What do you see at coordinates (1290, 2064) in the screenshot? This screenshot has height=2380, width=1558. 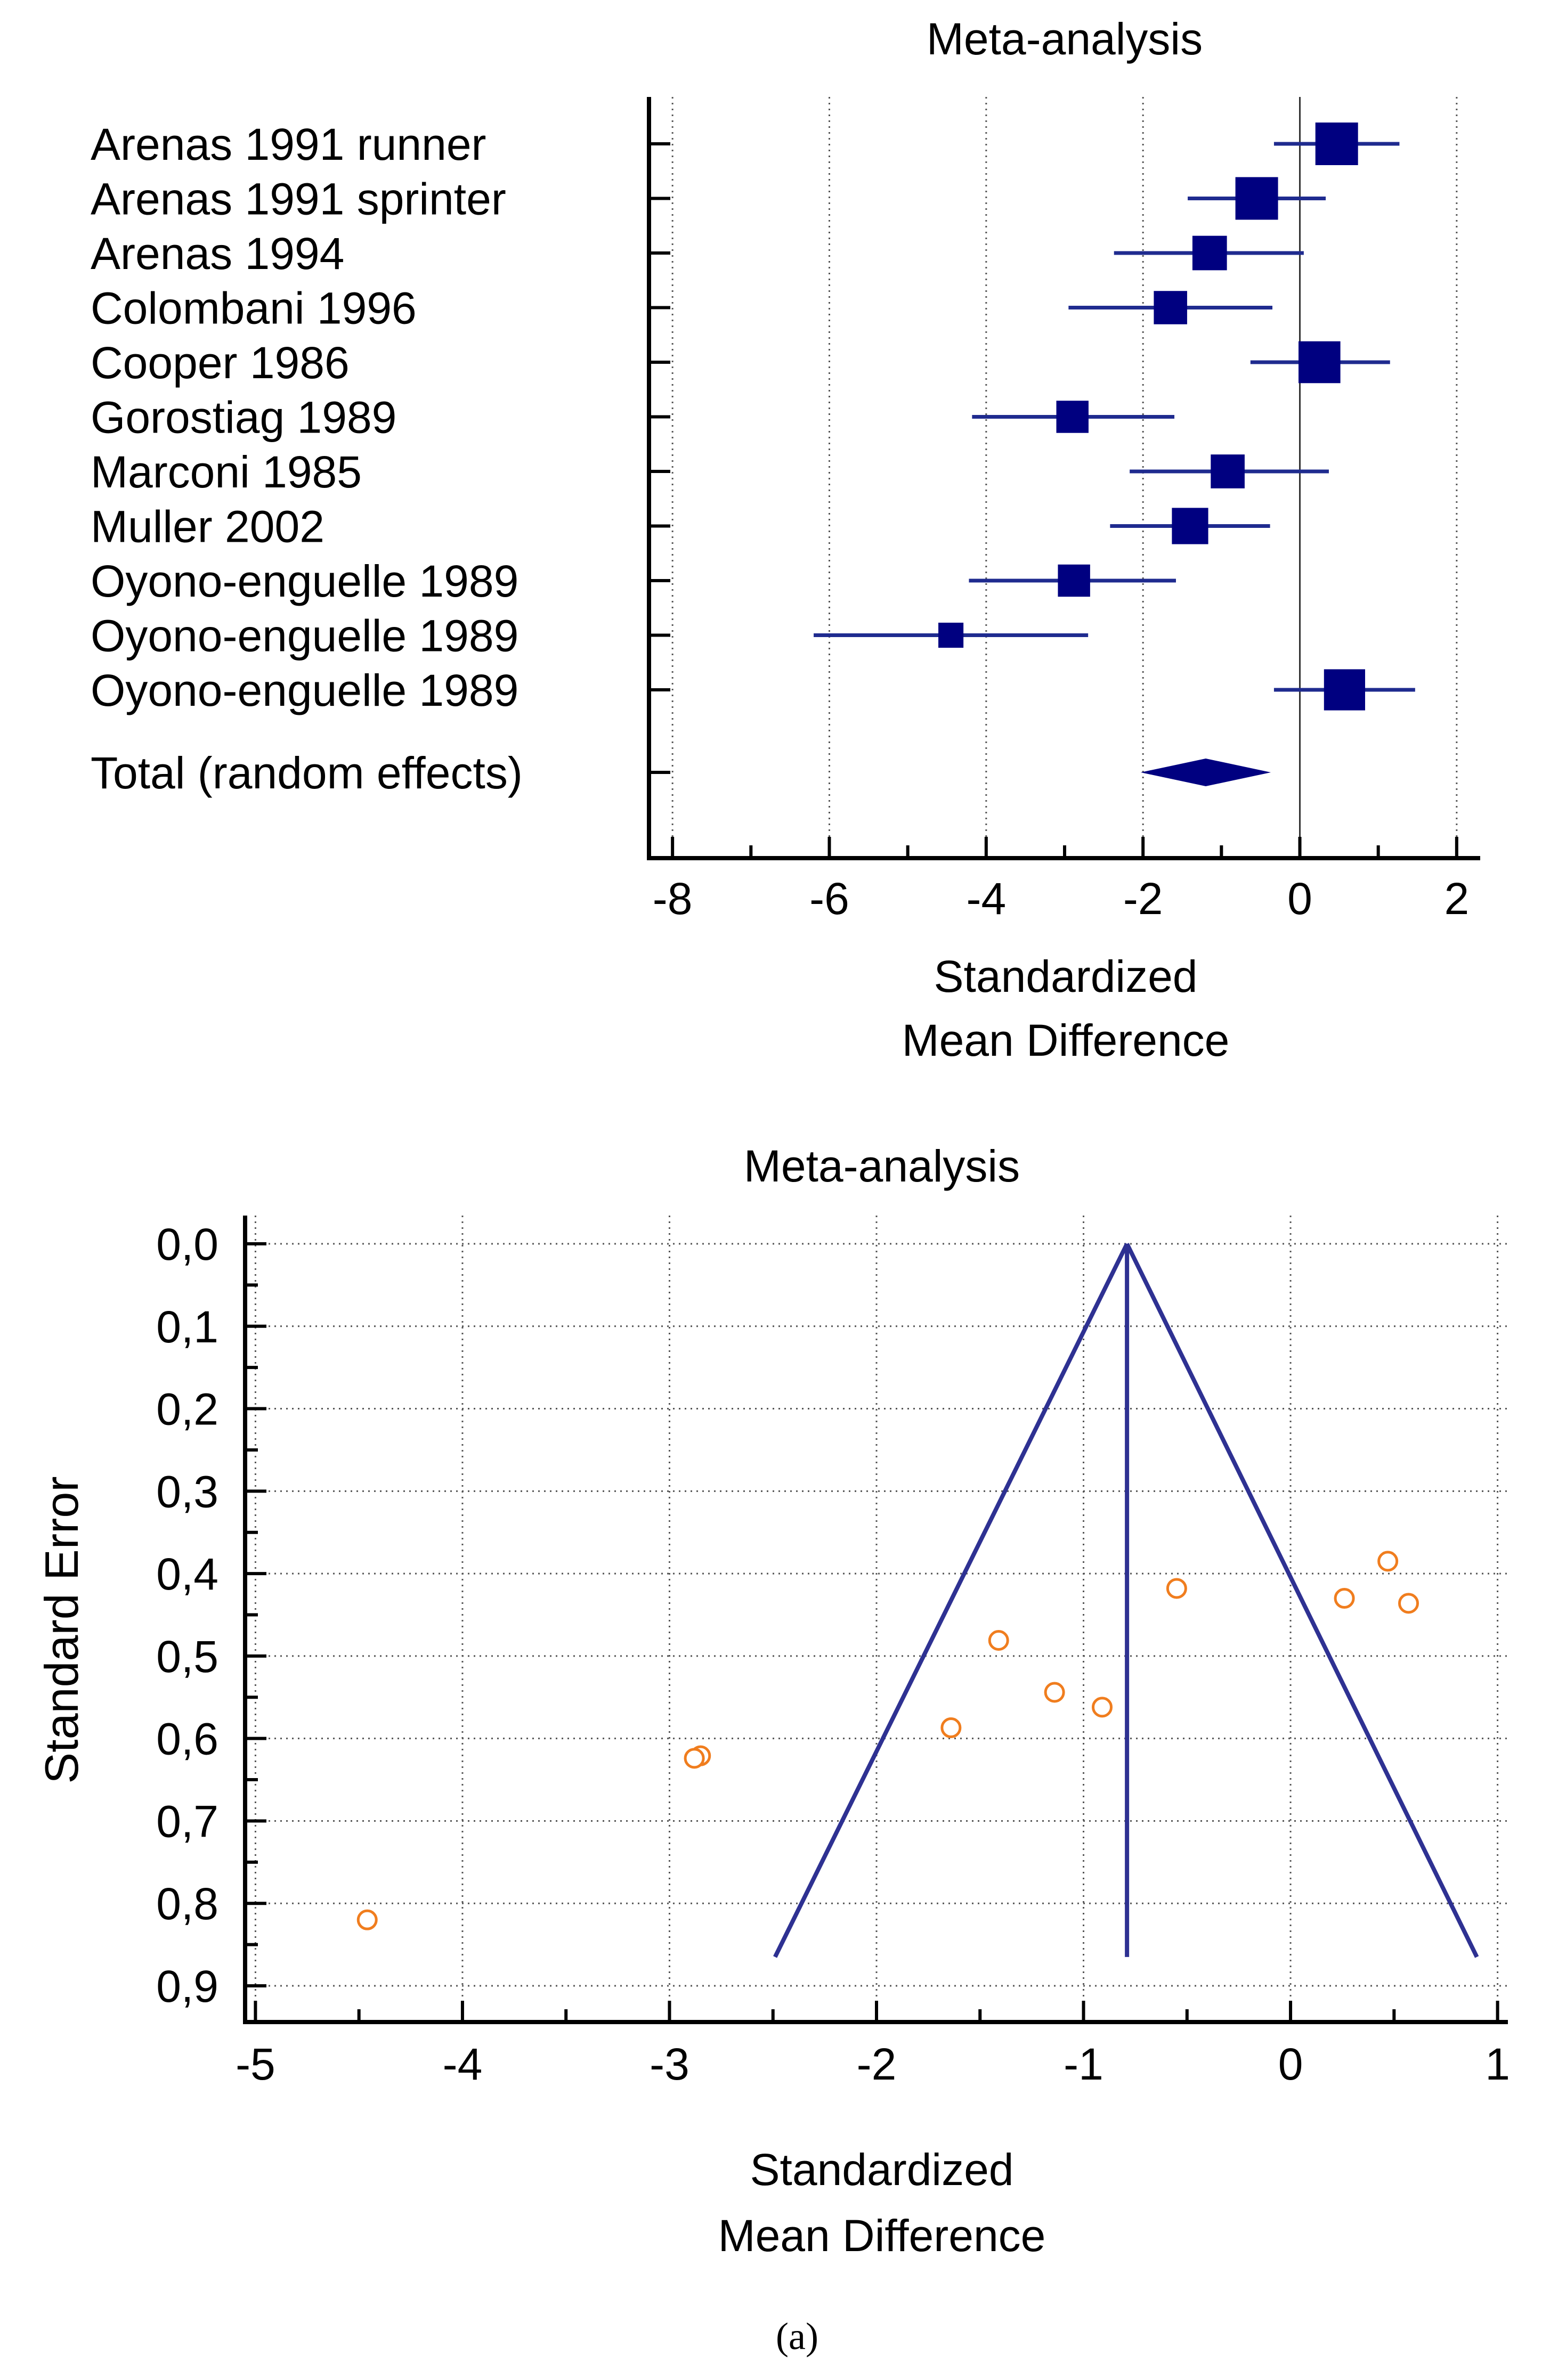 I see `funnel-x-tick-label: 0` at bounding box center [1290, 2064].